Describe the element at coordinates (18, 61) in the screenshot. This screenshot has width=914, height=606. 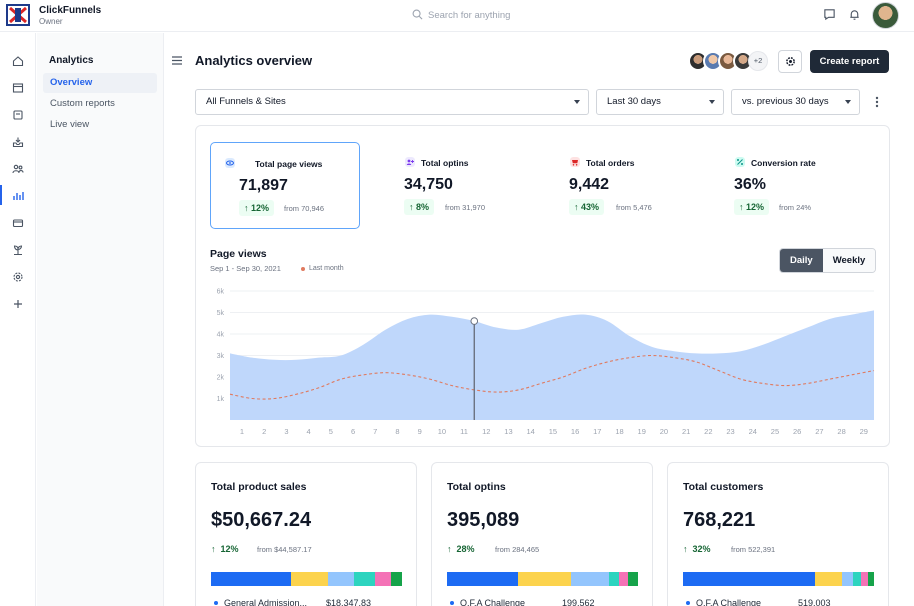
I see `home-icon` at that location.